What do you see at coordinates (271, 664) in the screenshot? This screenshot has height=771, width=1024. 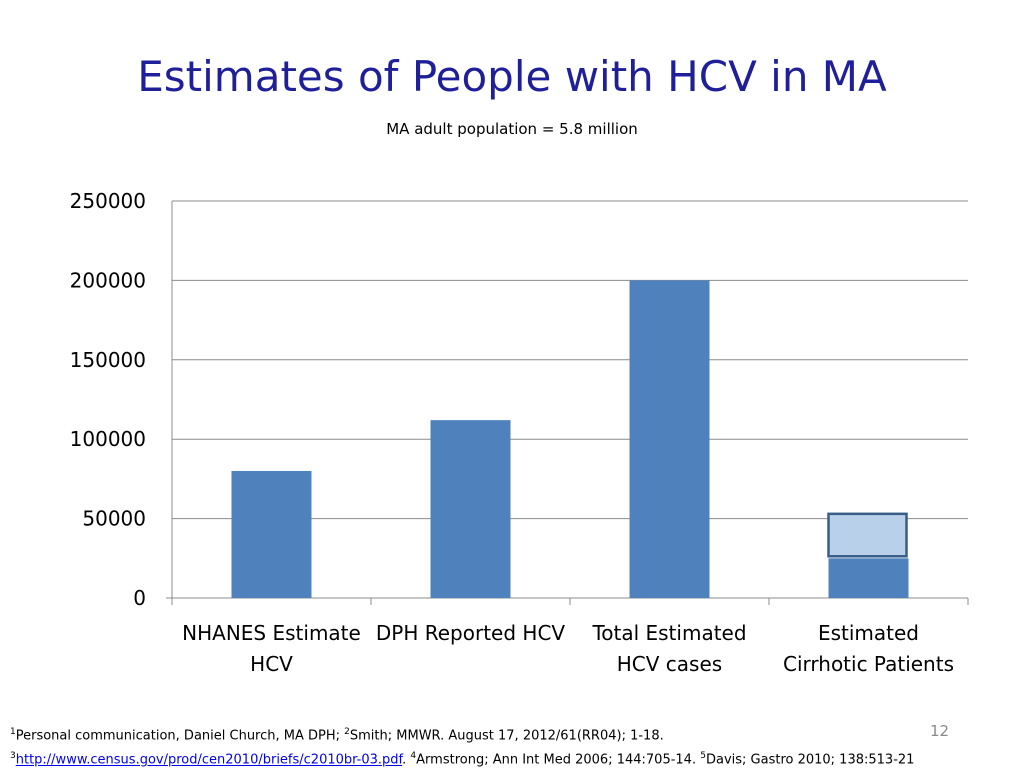 I see `x-category-label: HCV` at bounding box center [271, 664].